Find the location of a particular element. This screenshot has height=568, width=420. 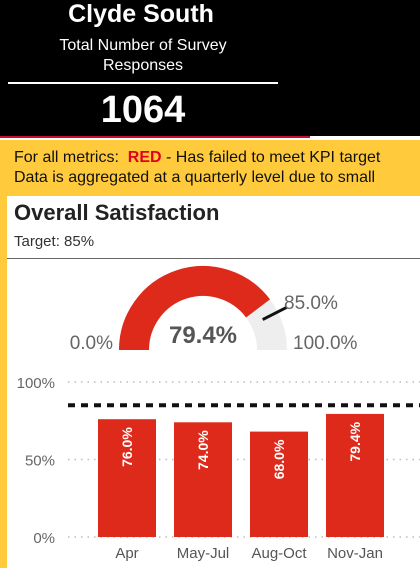

bar-data-label: 79.4% is located at coordinates (355, 441).